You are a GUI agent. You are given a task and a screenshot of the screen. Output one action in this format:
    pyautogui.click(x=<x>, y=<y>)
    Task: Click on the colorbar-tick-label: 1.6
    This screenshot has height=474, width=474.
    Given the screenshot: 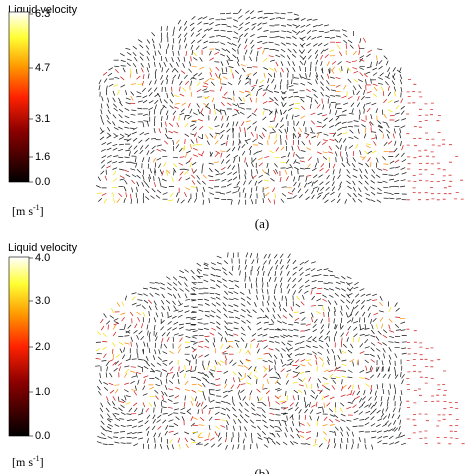 What is the action you would take?
    pyautogui.click(x=42, y=157)
    